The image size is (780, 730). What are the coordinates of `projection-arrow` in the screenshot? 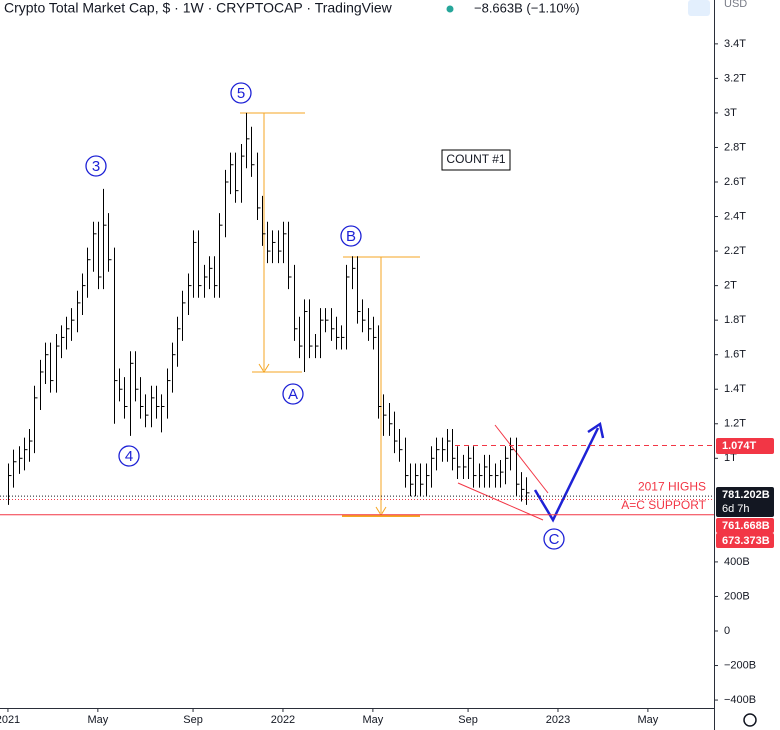 It's located at (569, 472).